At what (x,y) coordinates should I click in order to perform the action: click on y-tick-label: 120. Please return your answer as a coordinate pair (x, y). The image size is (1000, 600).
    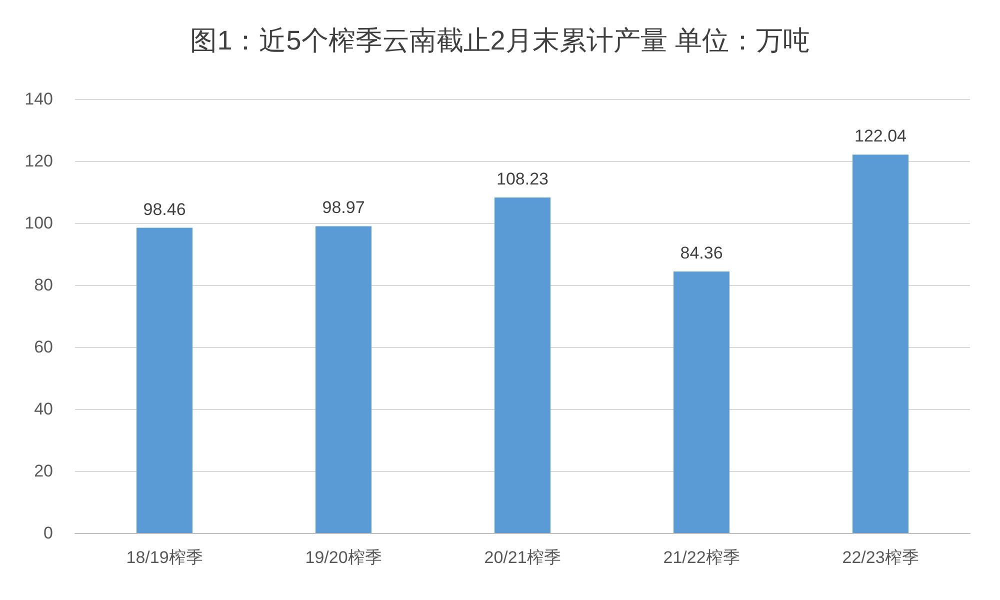
    Looking at the image, I should click on (38, 161).